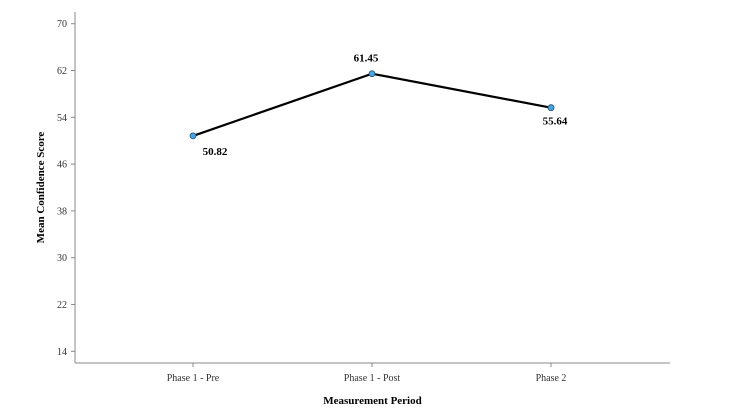 Image resolution: width=750 pixels, height=414 pixels. What do you see at coordinates (62, 165) in the screenshot?
I see `y-tick-label: 46` at bounding box center [62, 165].